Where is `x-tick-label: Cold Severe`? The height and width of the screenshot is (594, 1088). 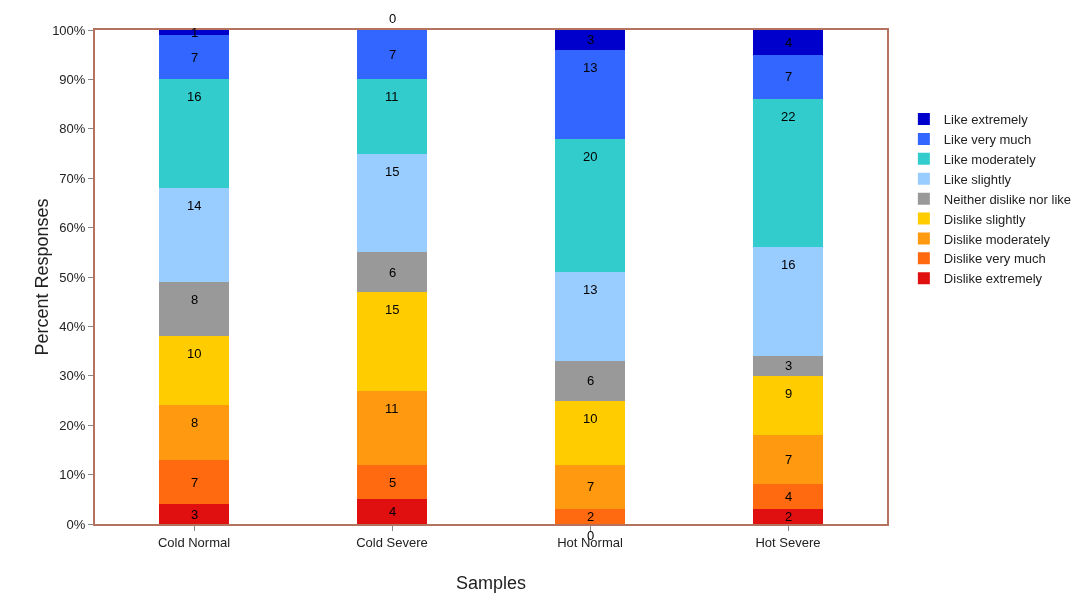
x-tick-label: Cold Severe is located at coordinates (392, 542).